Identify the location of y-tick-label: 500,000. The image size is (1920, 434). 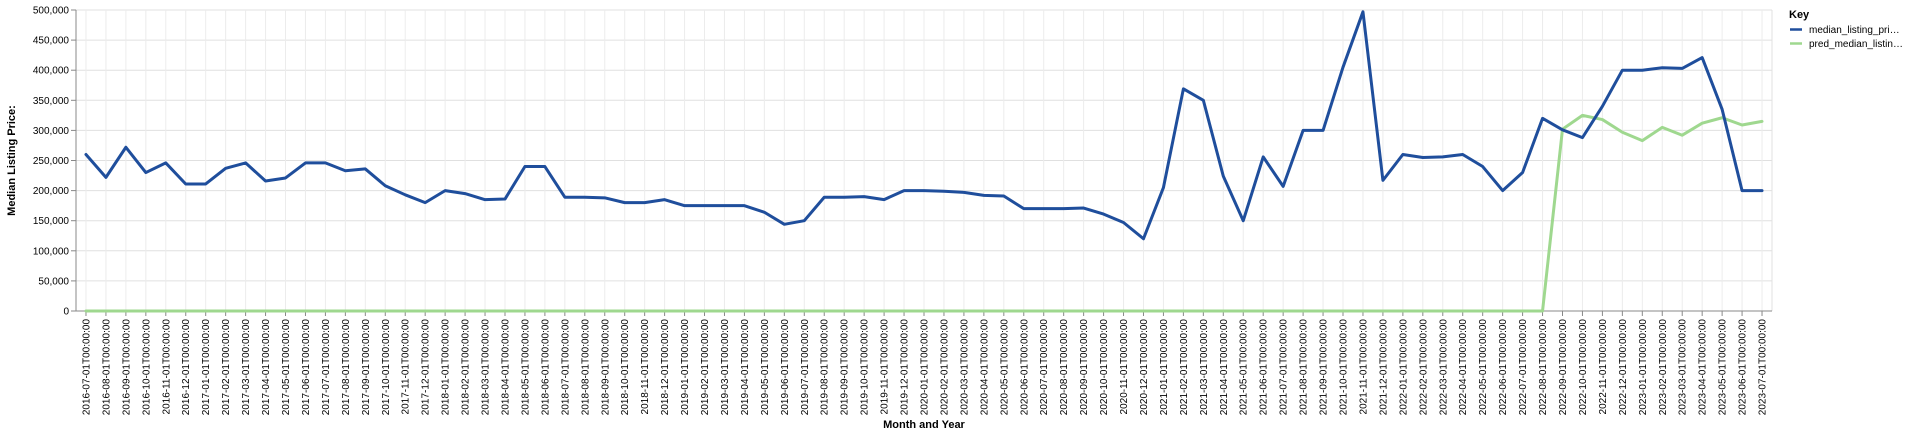
(51, 11).